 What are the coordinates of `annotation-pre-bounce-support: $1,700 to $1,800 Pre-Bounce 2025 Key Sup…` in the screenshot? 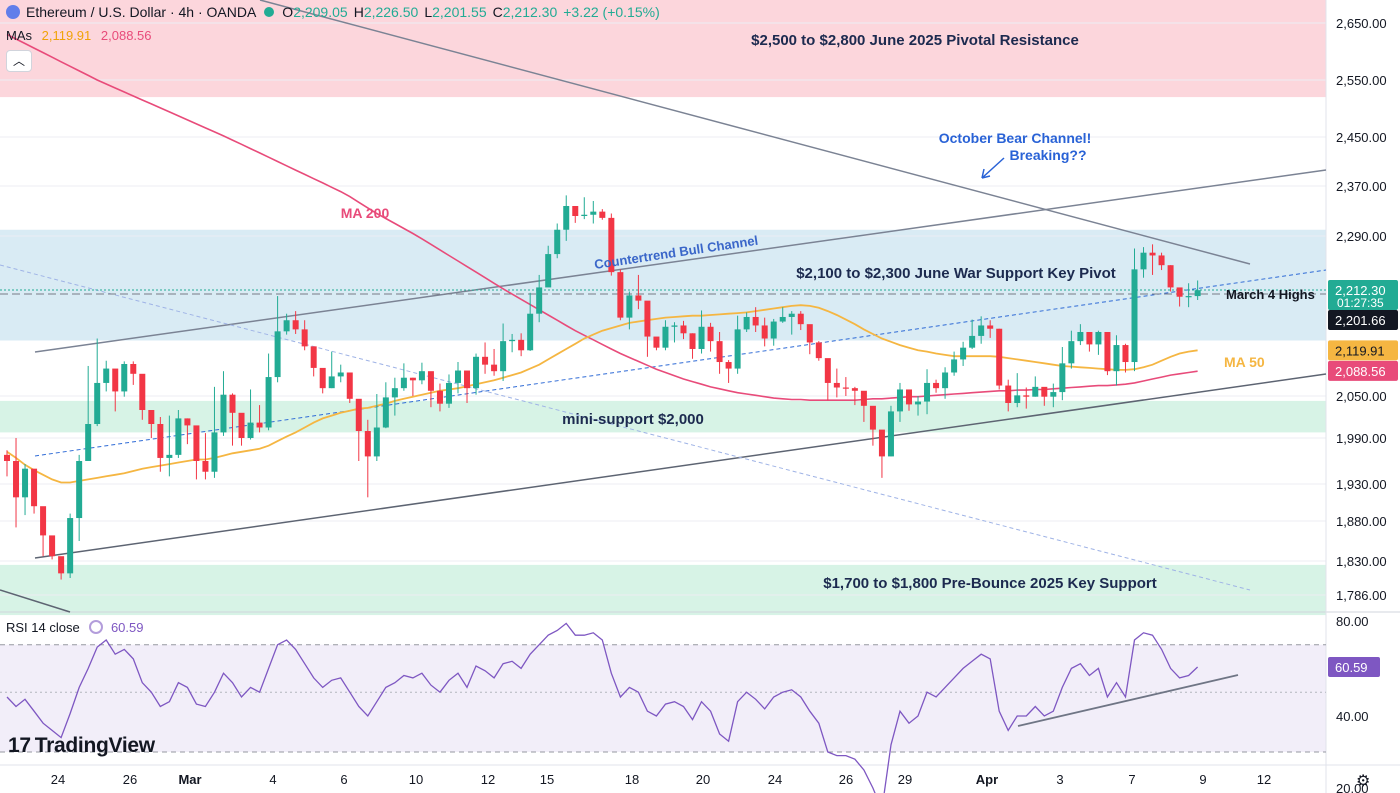 It's located at (989, 583).